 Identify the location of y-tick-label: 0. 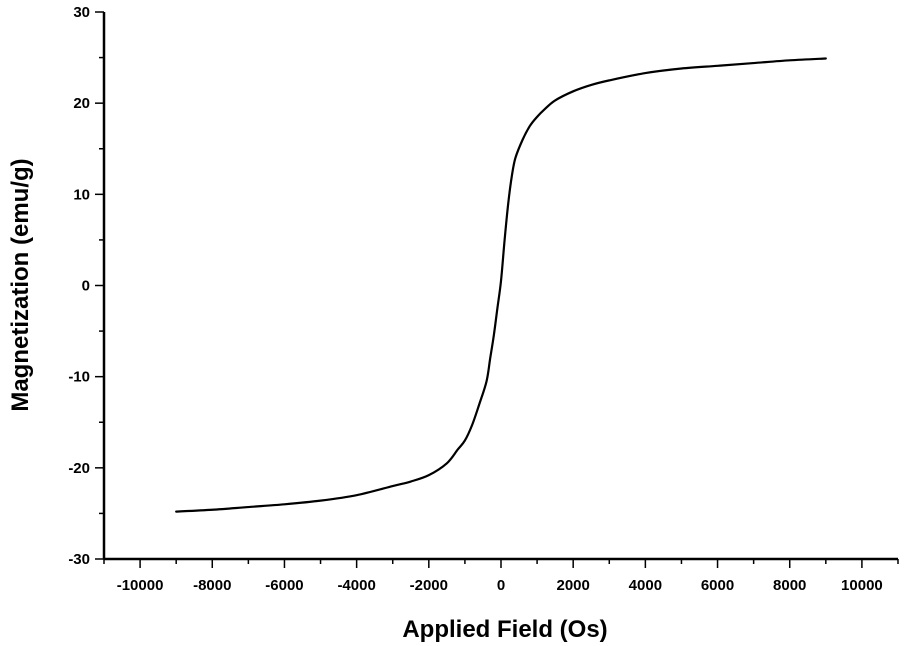
(86, 286).